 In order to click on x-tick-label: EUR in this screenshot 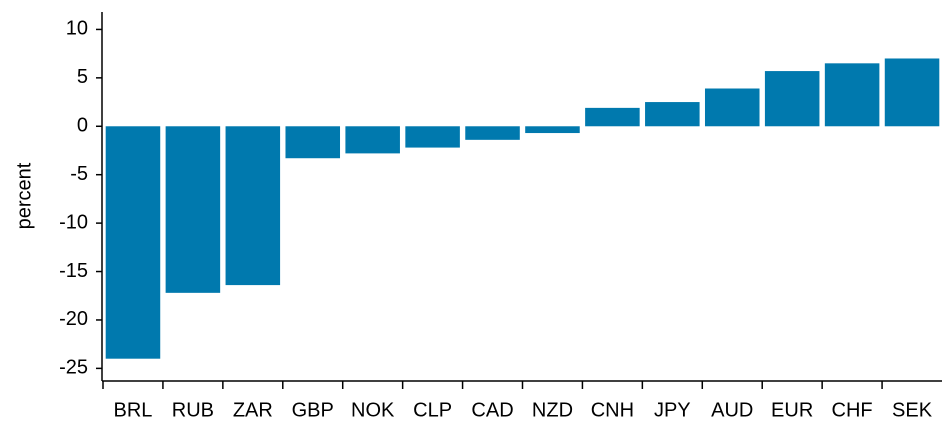, I will do `click(792, 410)`.